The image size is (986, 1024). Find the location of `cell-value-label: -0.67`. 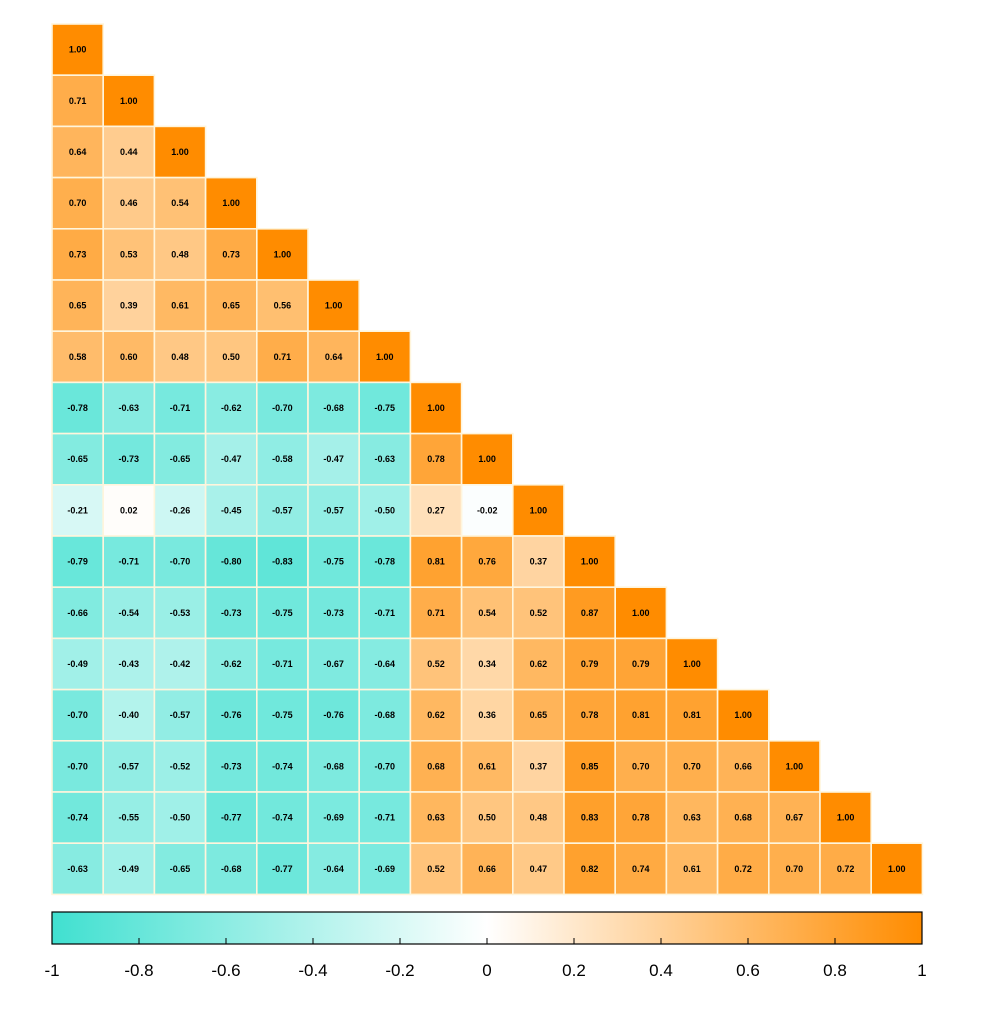

cell-value-label: -0.67 is located at coordinates (333, 664).